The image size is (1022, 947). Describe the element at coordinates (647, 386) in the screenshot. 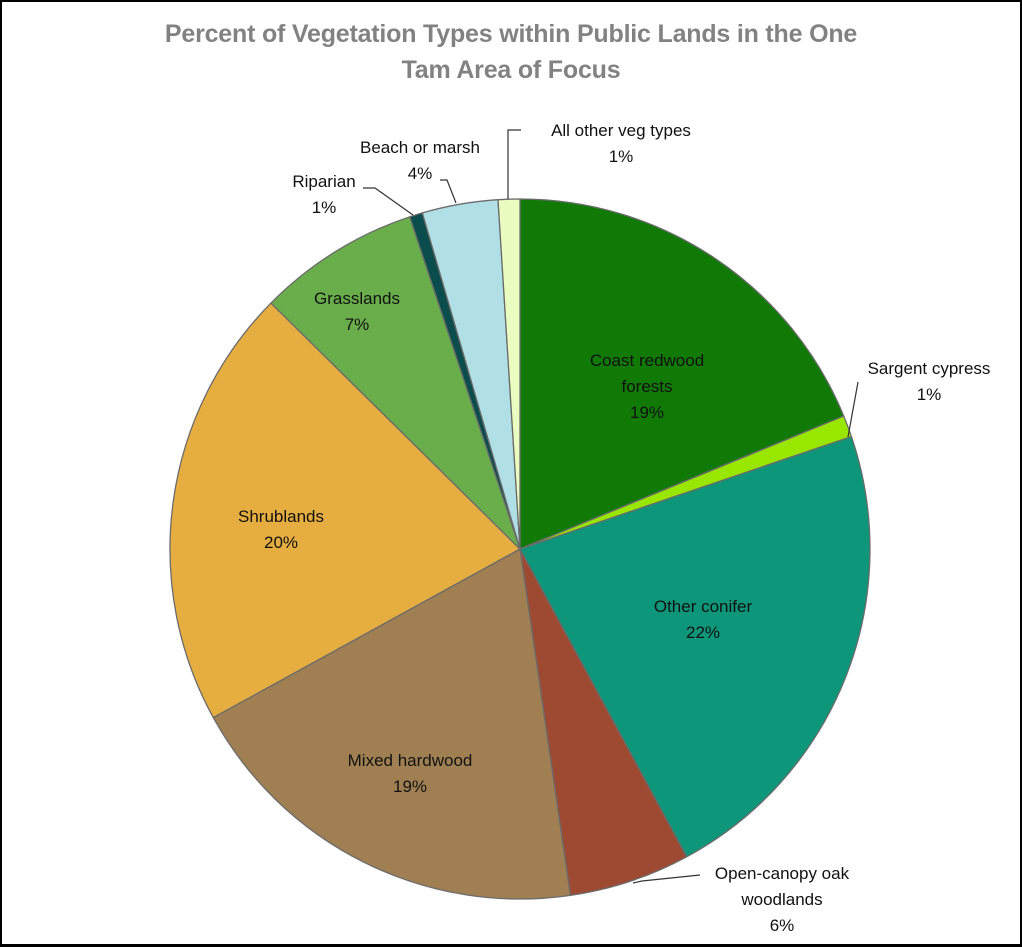

I see `data-label-coast-redwood-forests: Coast redwood forests 19%` at that location.